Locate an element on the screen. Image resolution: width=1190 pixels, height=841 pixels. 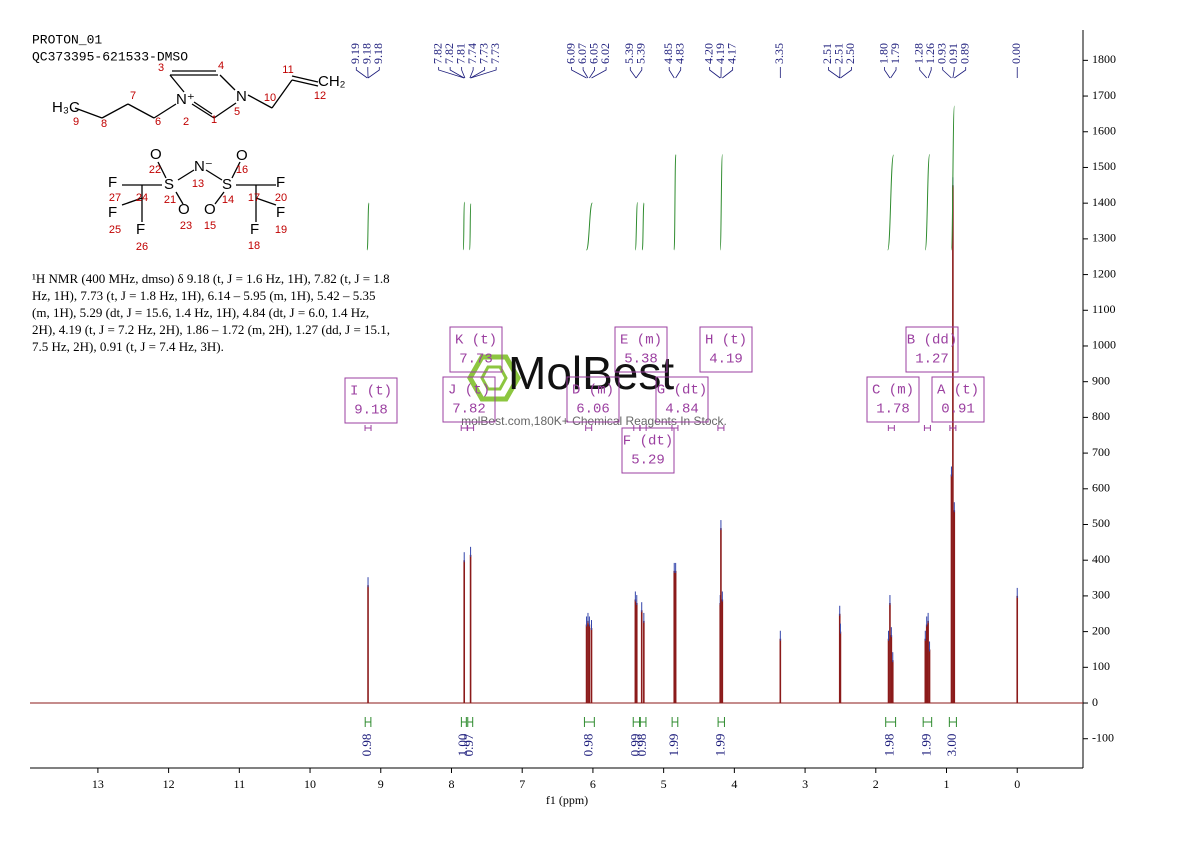
x-tick-label: 3 is located at coordinates (805, 784).